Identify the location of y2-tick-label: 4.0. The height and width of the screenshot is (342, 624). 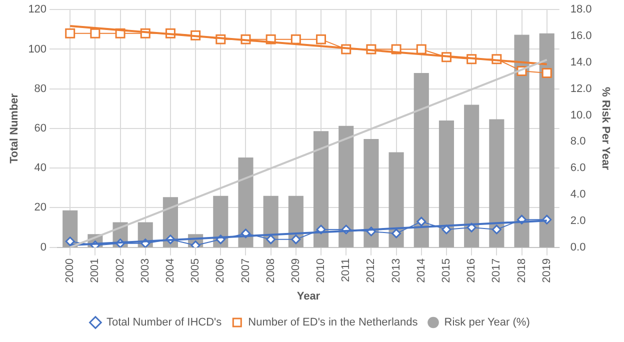
(578, 194).